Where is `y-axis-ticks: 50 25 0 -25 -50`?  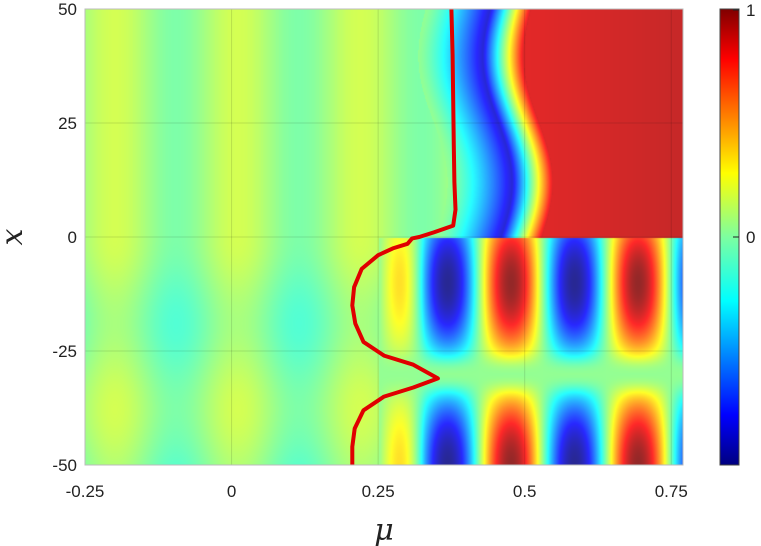
y-axis-ticks: 50 25 0 -25 -50 is located at coordinates (64, 237).